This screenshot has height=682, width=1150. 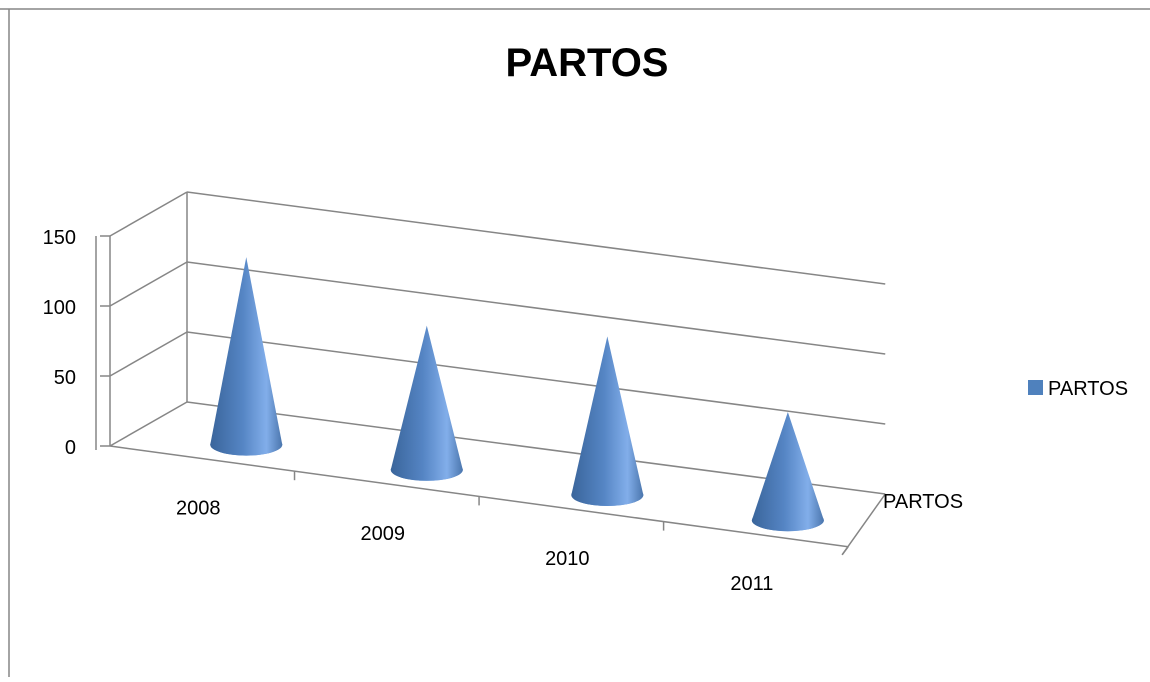 I want to click on legend: PARTOS, so click(x=1078, y=389).